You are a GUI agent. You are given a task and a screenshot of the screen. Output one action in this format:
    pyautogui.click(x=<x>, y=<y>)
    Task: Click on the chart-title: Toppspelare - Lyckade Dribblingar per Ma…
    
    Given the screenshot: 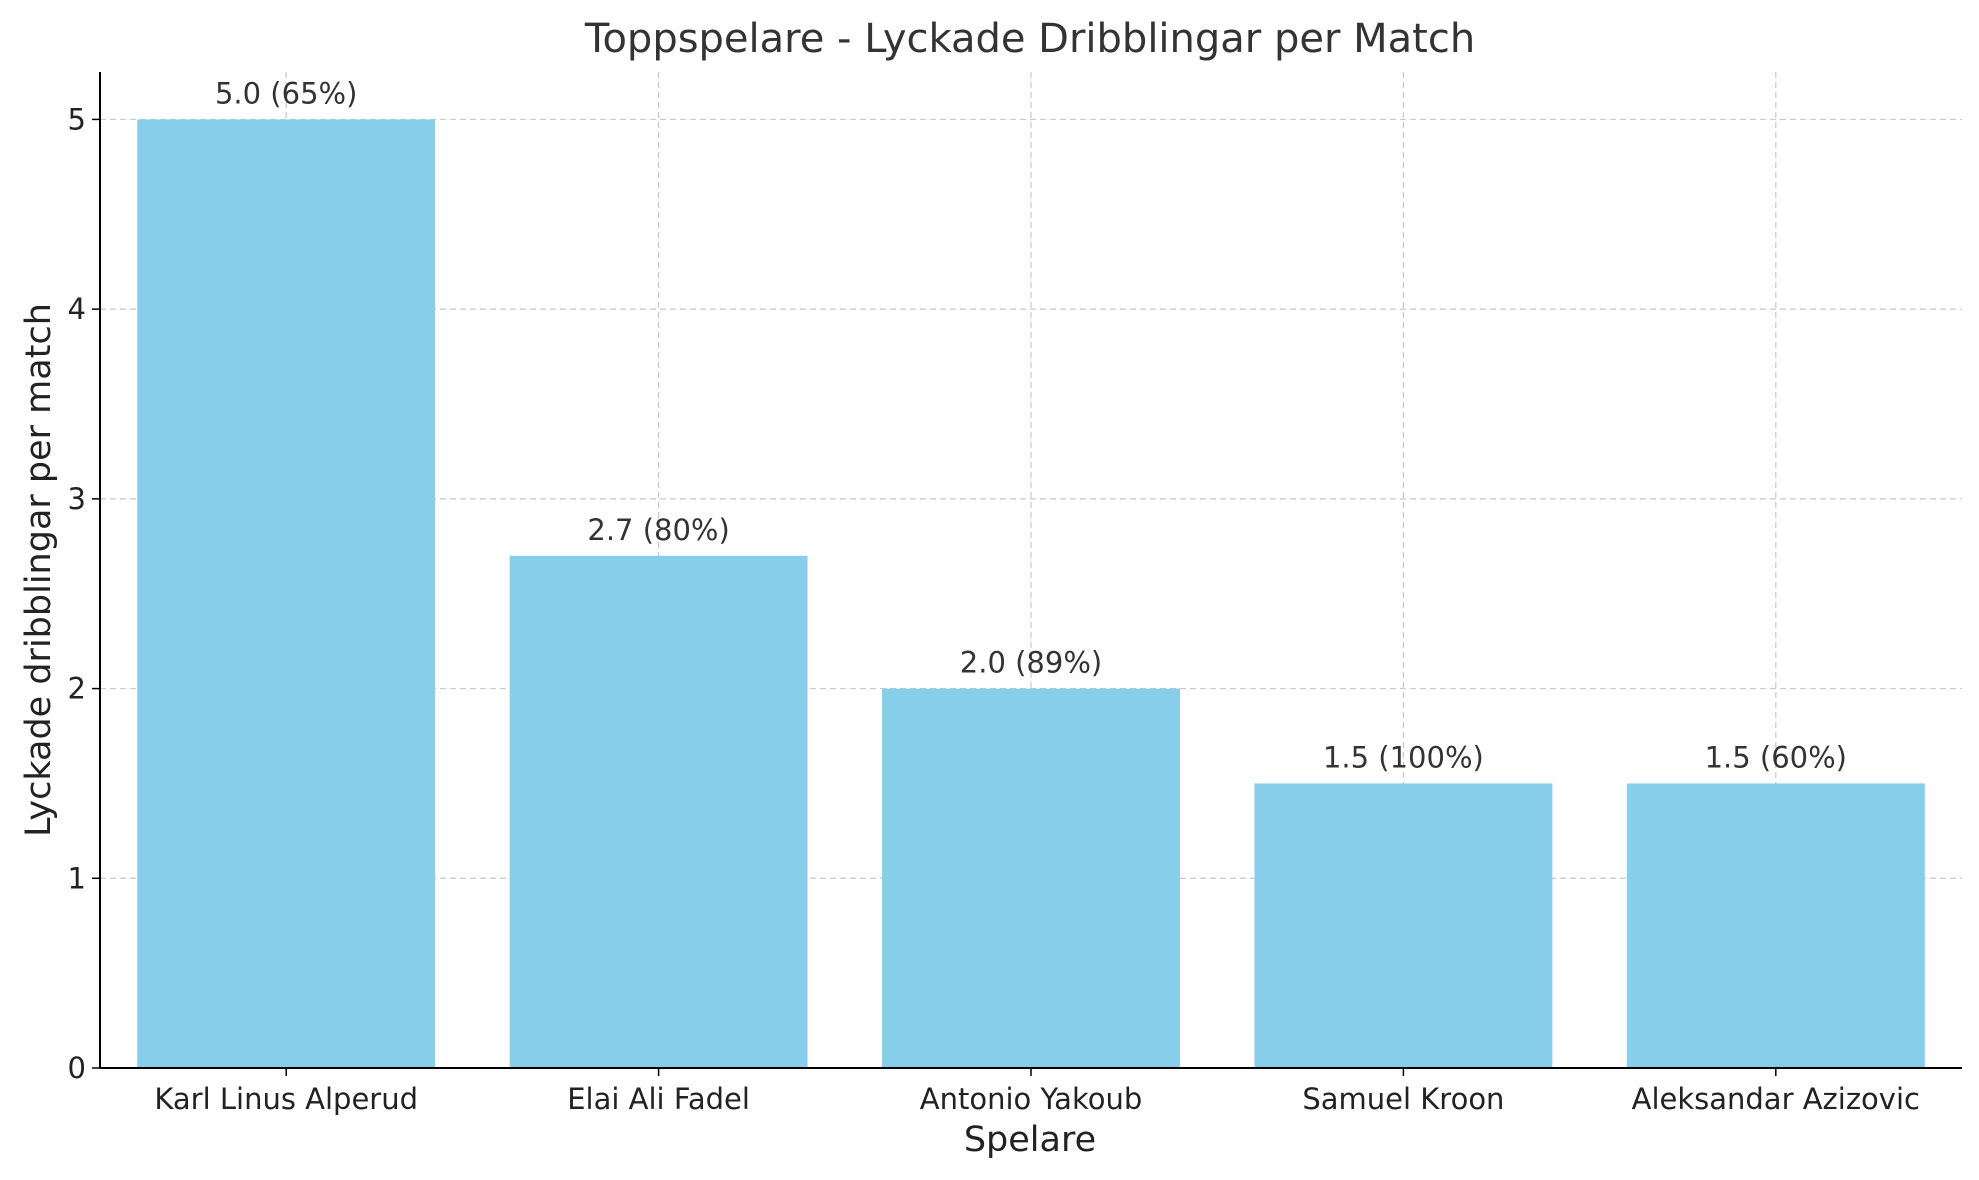 What is the action you would take?
    pyautogui.click(x=1029, y=39)
    